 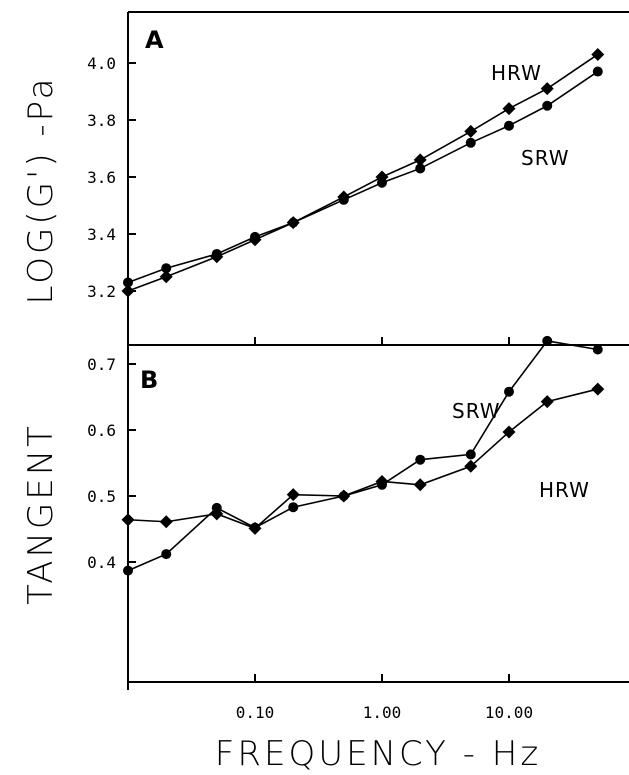 What do you see at coordinates (41, 514) in the screenshot?
I see `y-axis-title: TANGENT` at bounding box center [41, 514].